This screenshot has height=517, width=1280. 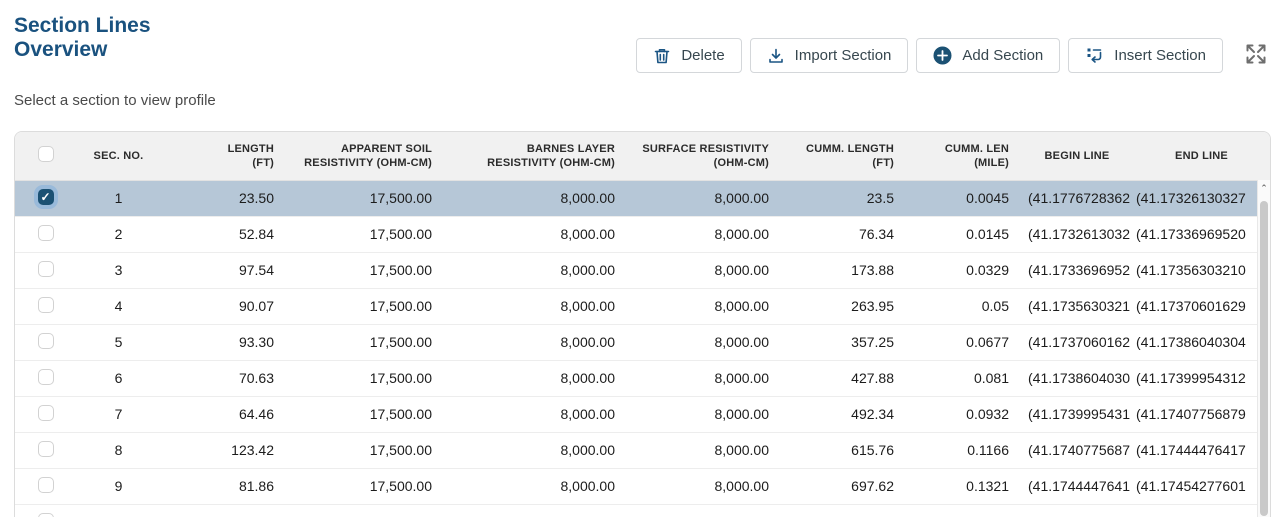 I want to click on insert-list-icon, so click(x=1094, y=55).